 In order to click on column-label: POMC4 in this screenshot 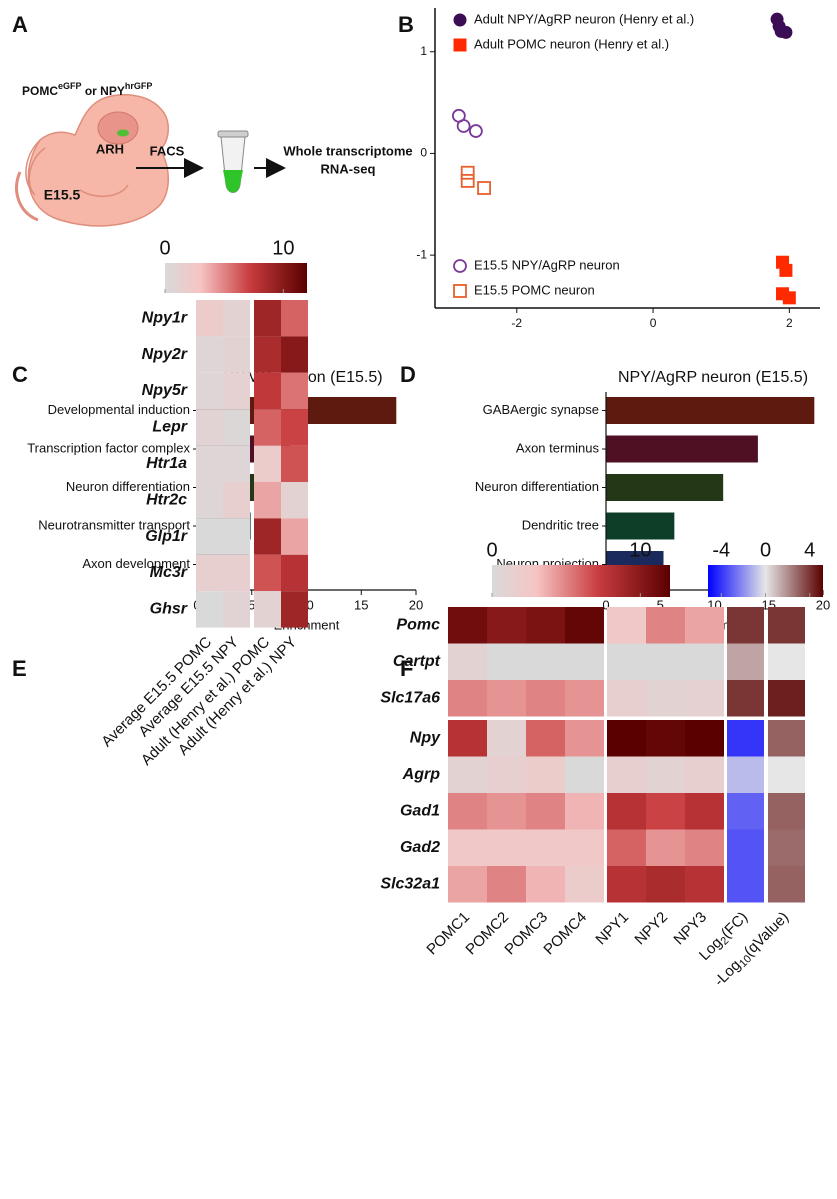, I will do `click(565, 934)`.